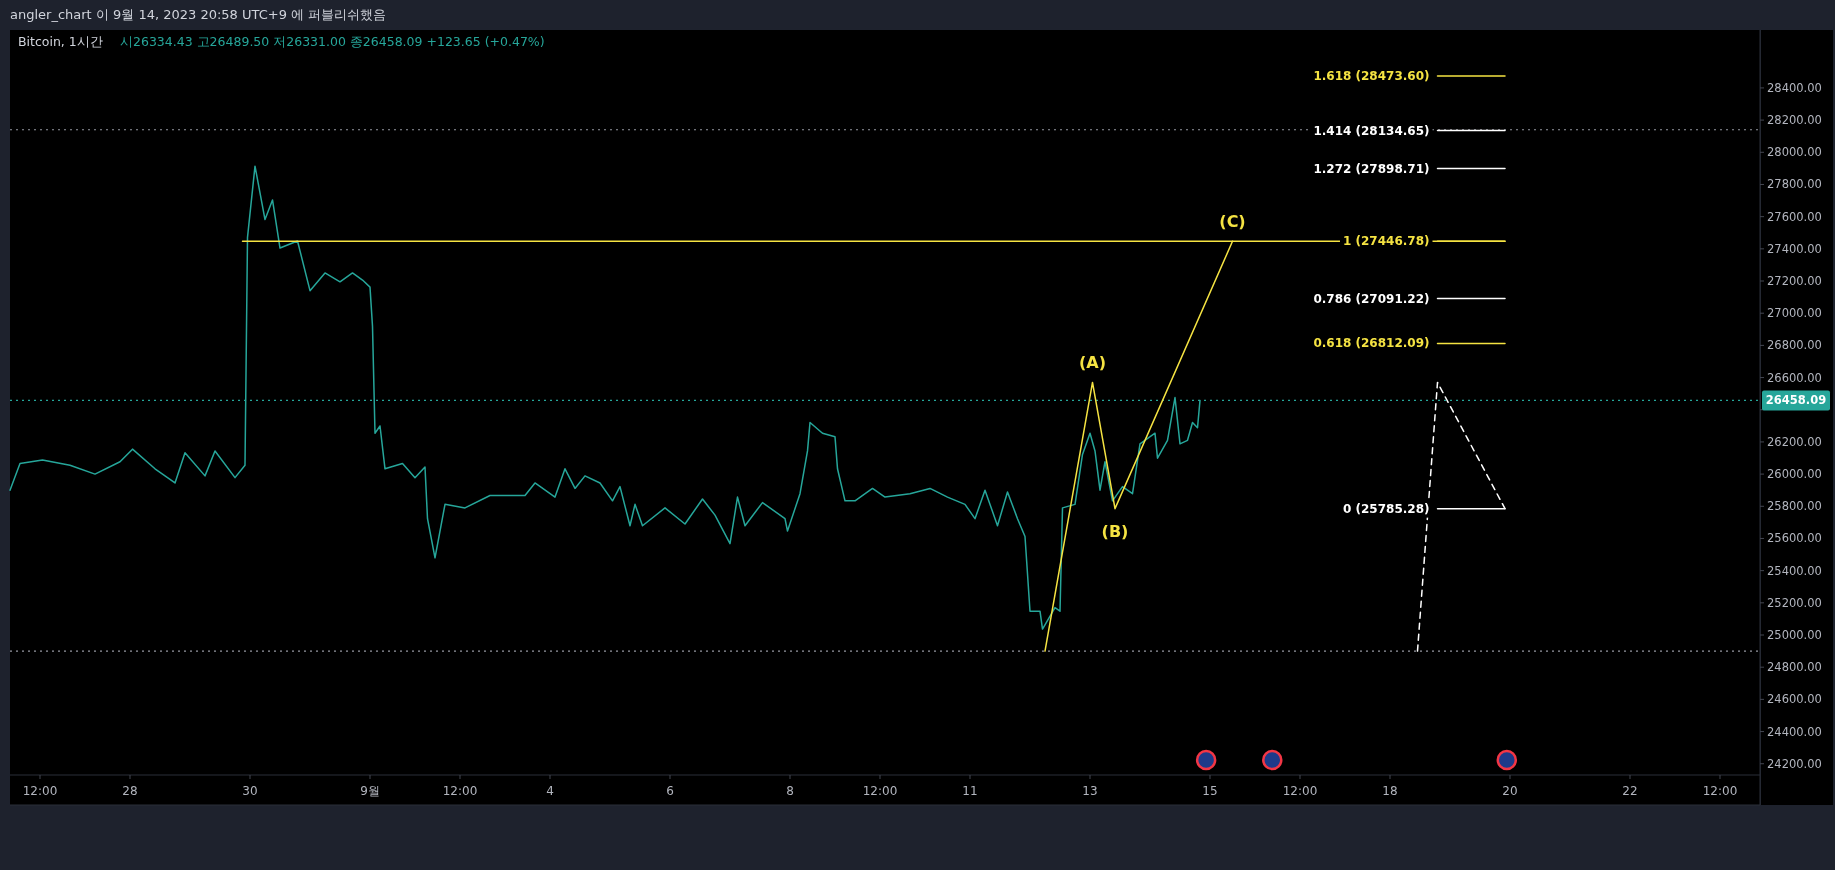  I want to click on y-tick-label: 28000.00, so click(1794, 152).